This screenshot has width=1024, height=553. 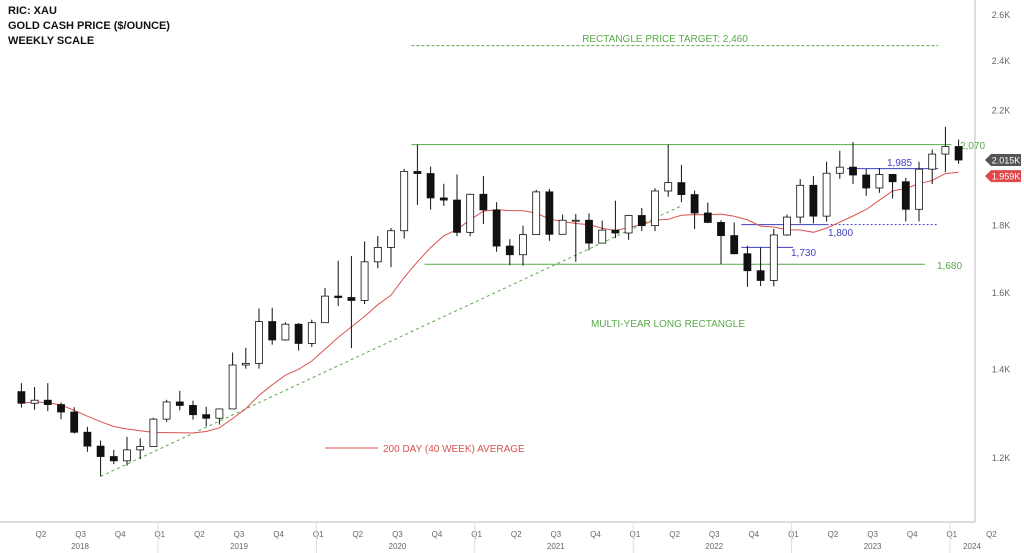 I want to click on last-price-tag-bg, so click(x=1003, y=160).